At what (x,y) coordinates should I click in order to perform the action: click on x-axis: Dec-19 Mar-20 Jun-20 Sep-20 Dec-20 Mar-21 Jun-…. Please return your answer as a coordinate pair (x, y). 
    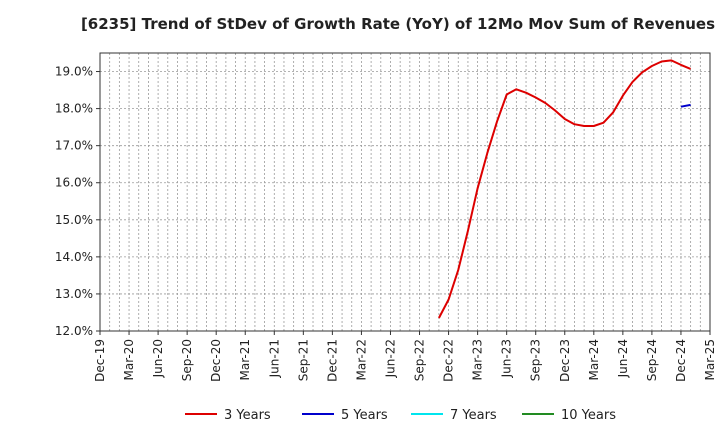
    Looking at the image, I should click on (405, 356).